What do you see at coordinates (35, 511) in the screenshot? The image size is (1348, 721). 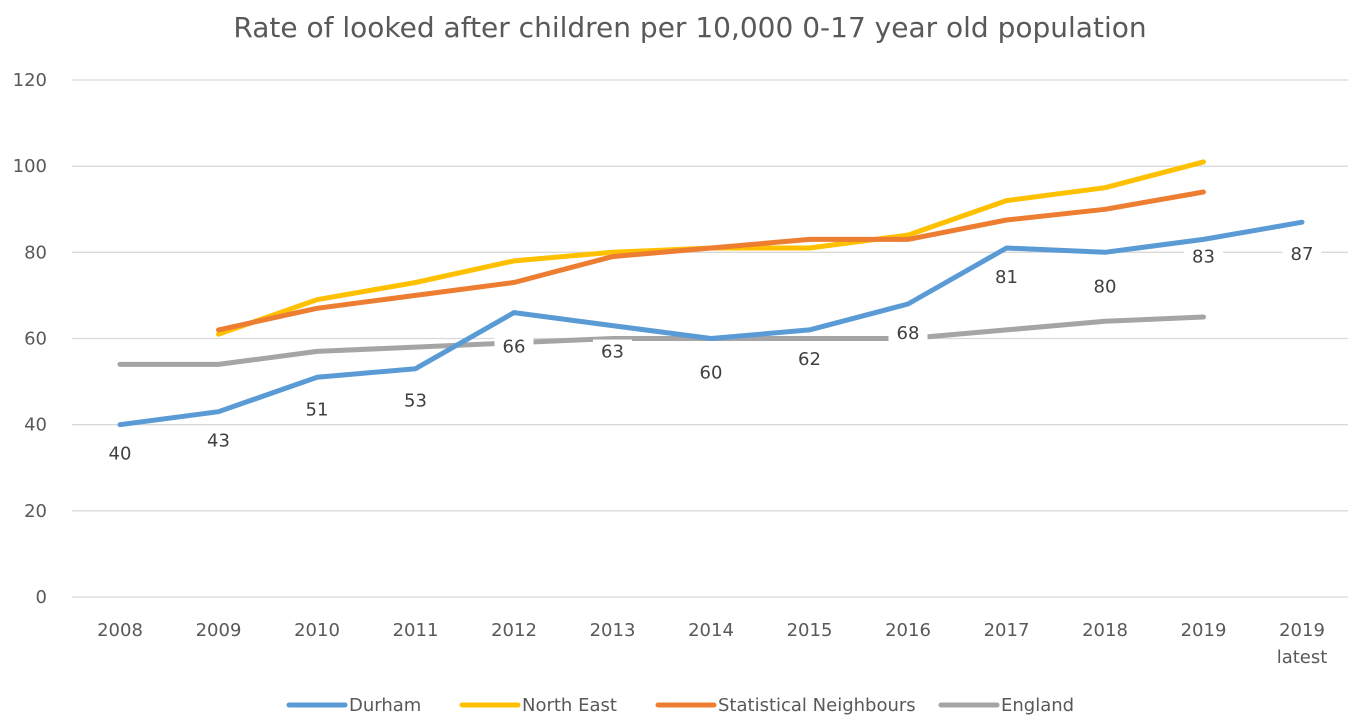 I see `y-tick-label: 20` at bounding box center [35, 511].